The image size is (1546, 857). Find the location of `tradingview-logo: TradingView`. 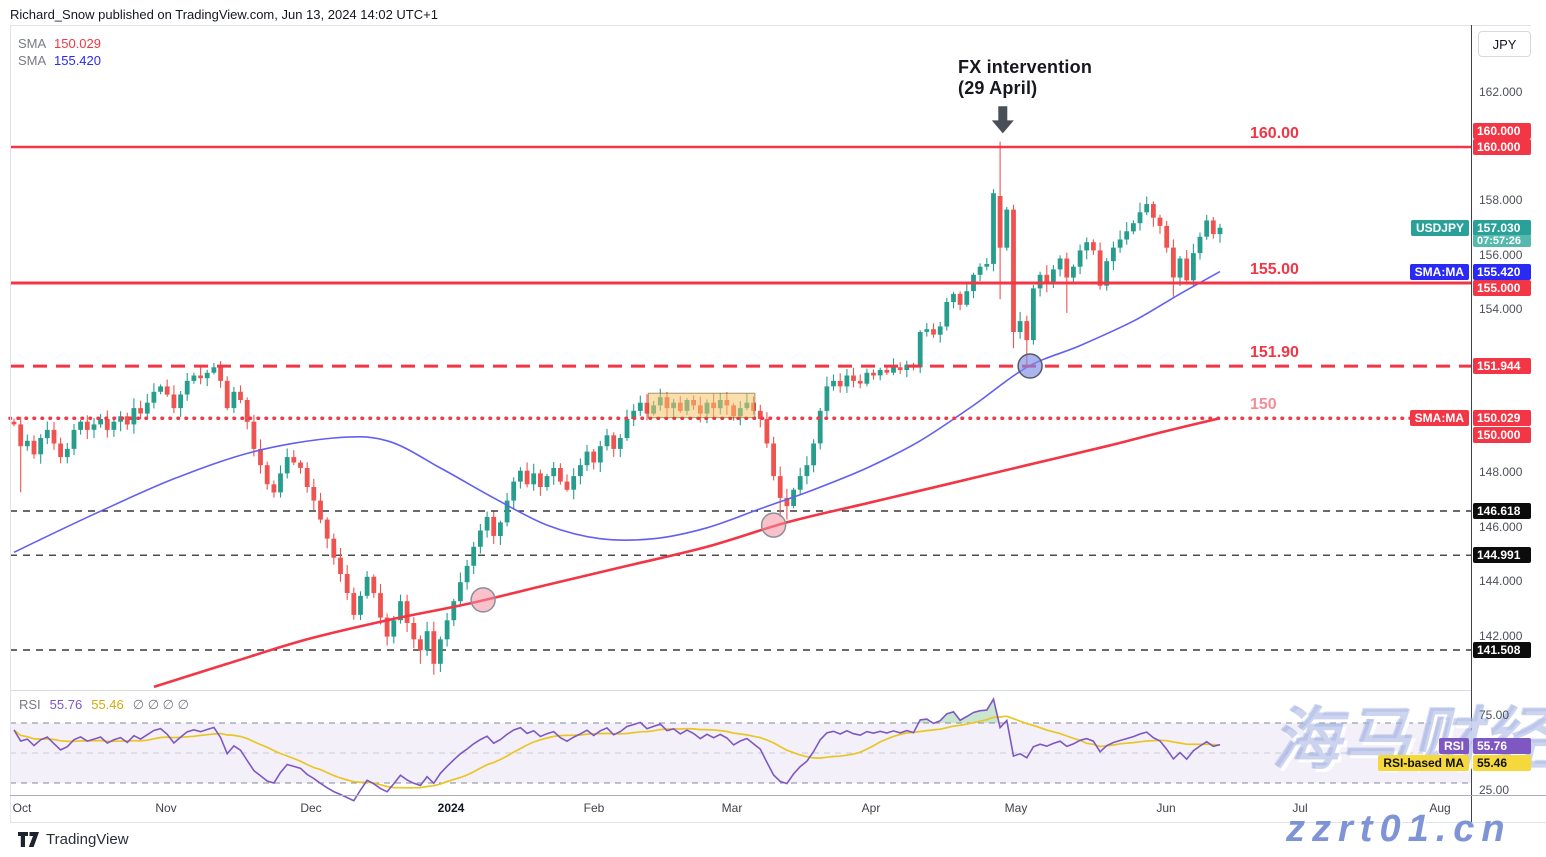

tradingview-logo: TradingView is located at coordinates (73, 839).